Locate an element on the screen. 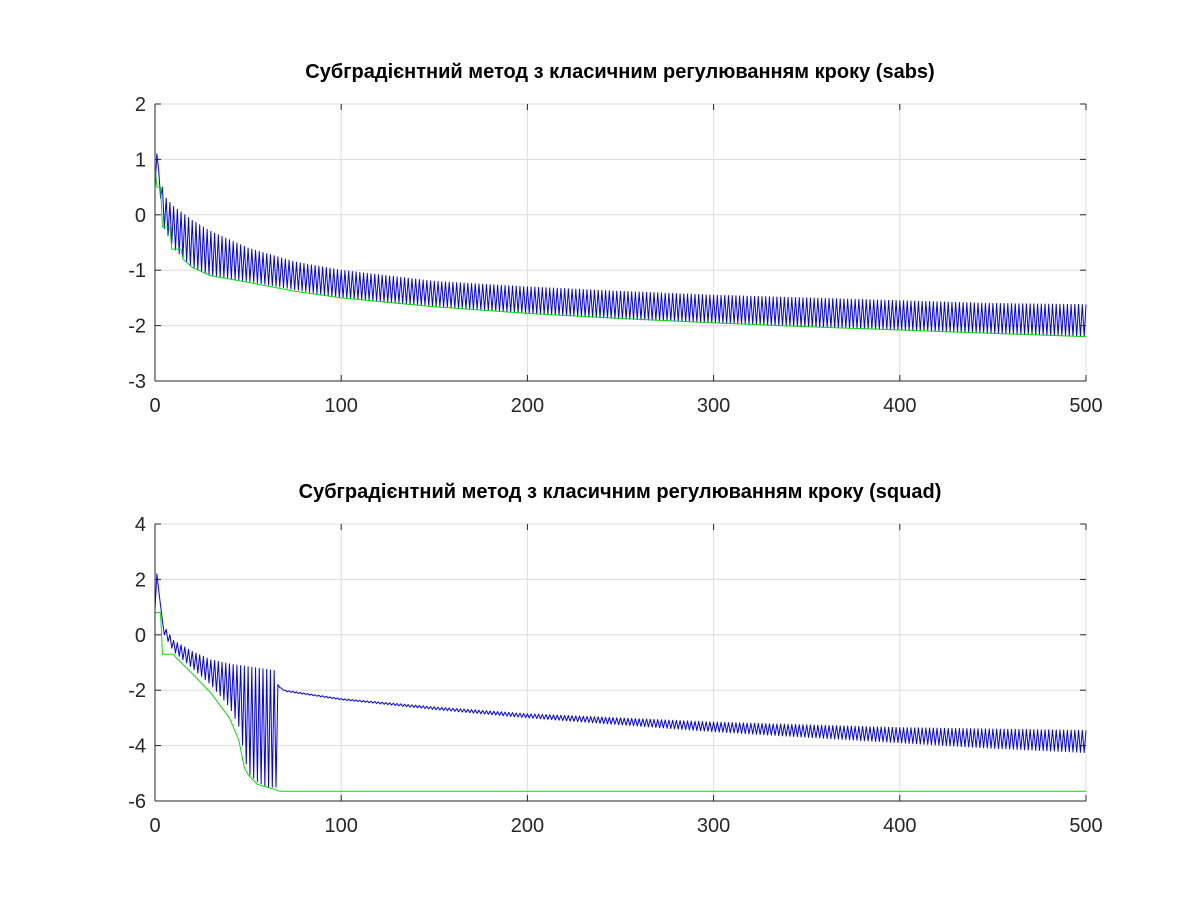 This screenshot has height=900, width=1200. y-tick-label: 4 is located at coordinates (140, 525).